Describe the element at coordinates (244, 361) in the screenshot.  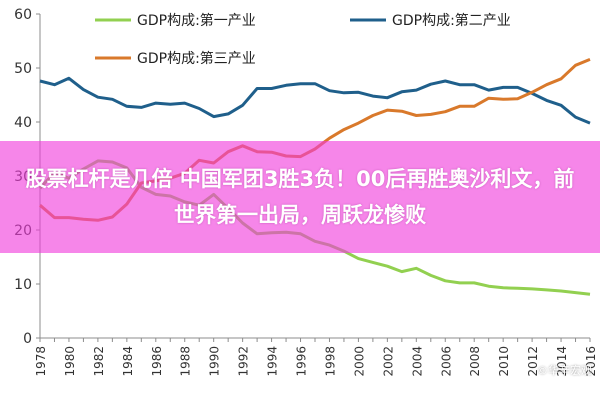
I see `x-tick-label: 1992` at that location.